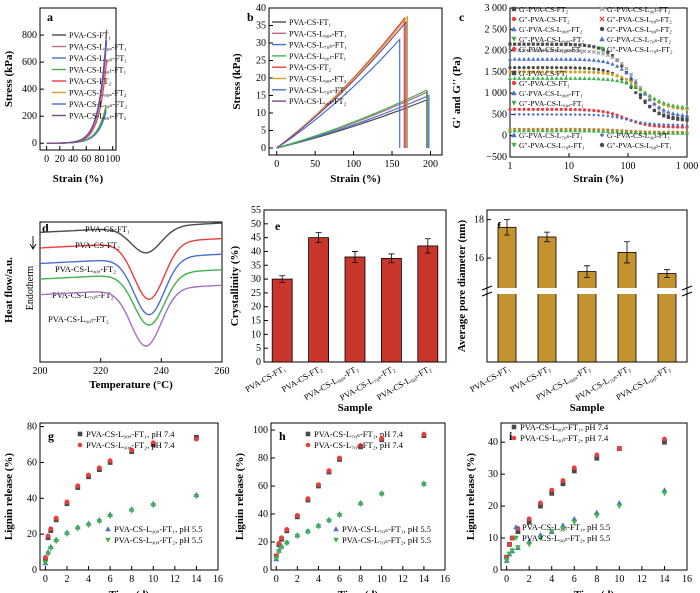  Describe the element at coordinates (392, 164) in the screenshot. I see `x-tick-label: 150` at that location.